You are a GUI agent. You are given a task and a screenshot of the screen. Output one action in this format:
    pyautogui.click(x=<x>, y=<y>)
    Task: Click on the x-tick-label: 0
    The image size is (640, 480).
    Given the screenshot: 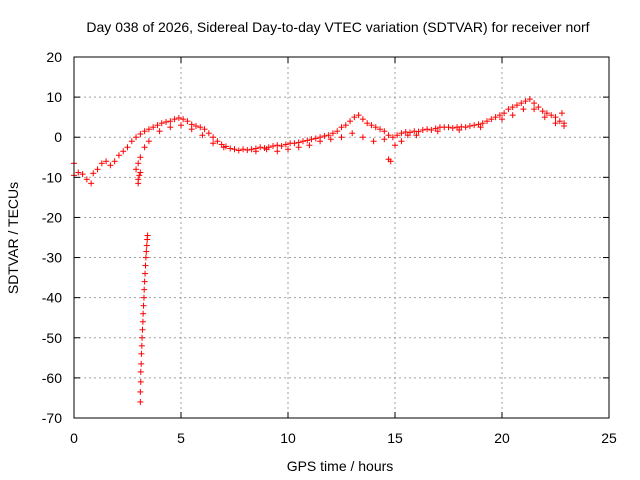 What is the action you would take?
    pyautogui.click(x=74, y=438)
    